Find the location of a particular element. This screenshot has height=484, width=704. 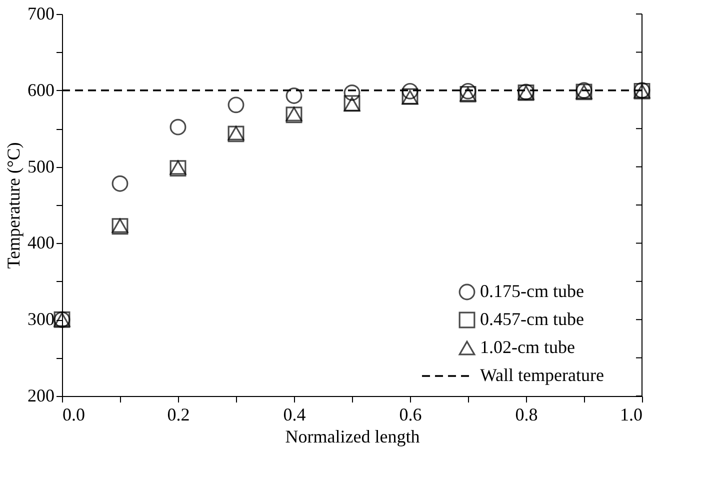

x-tick-label: 0.2 is located at coordinates (178, 414).